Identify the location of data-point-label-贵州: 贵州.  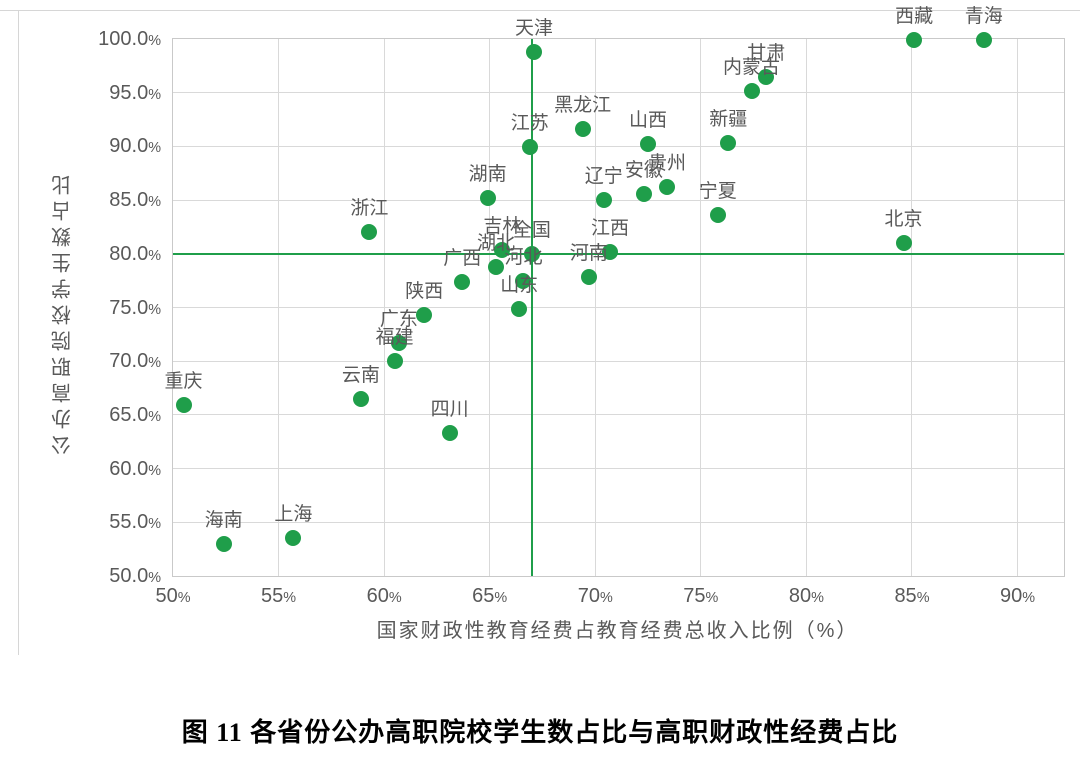
(667, 164).